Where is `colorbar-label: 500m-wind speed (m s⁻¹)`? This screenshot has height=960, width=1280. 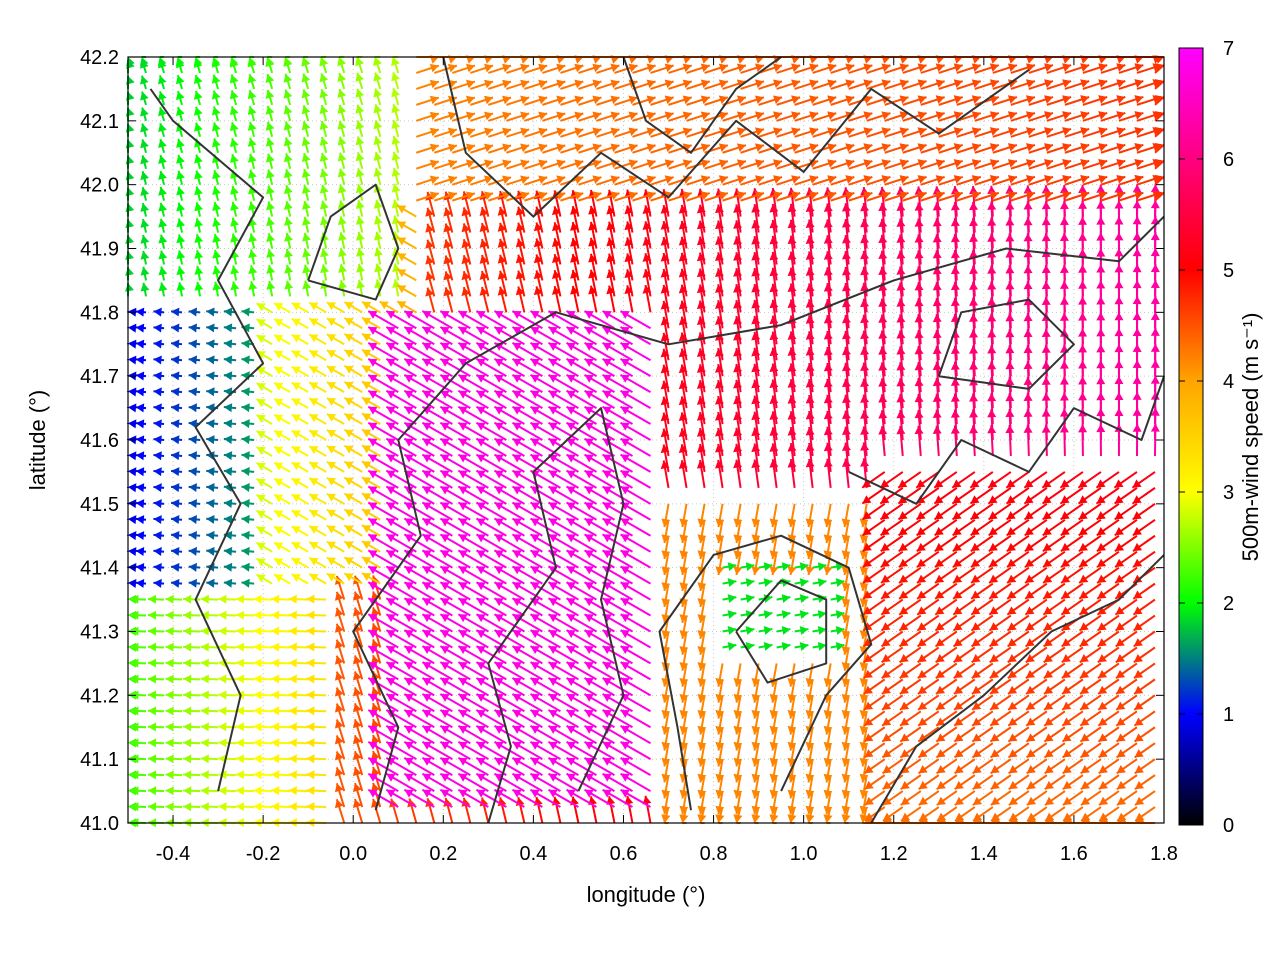
colorbar-label: 500m-wind speed (m s⁻¹) is located at coordinates (1250, 437).